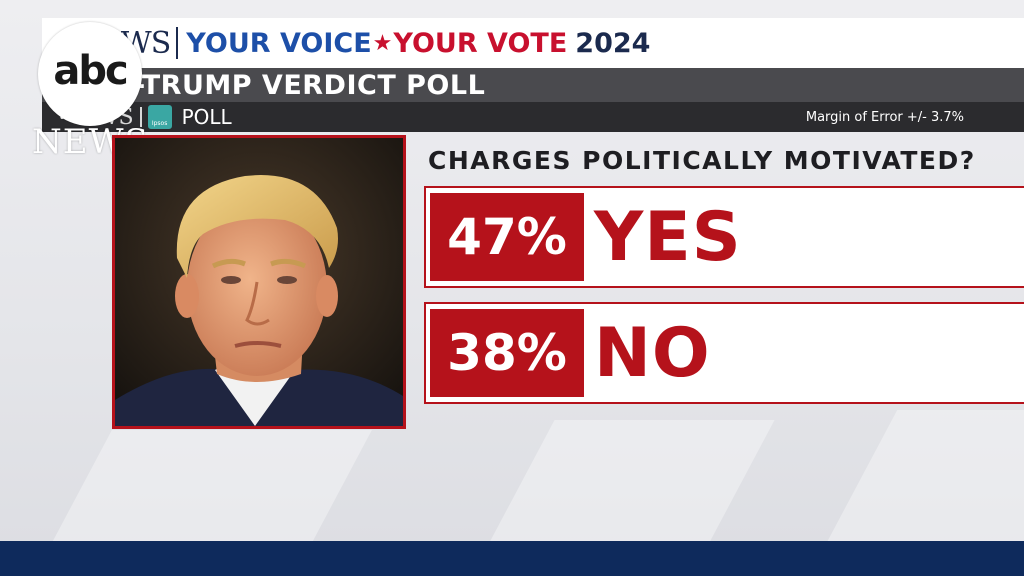 This screenshot has height=576, width=1024. Describe the element at coordinates (140, 117) in the screenshot. I see `source-divider` at that location.